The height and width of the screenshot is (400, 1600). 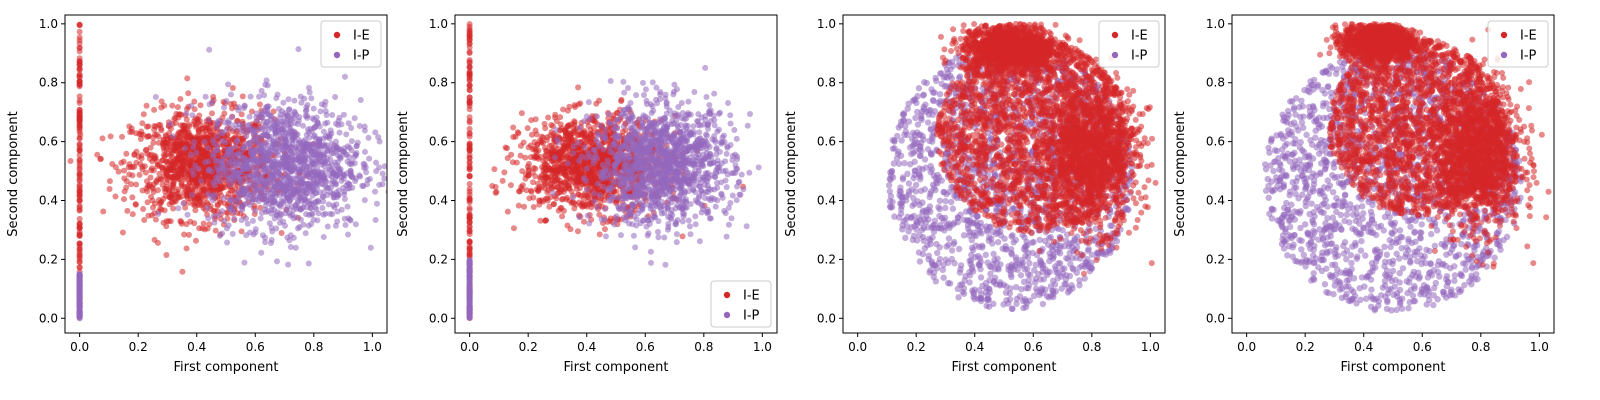 I want to click on y-tick-label: 0.8, so click(x=48, y=83).